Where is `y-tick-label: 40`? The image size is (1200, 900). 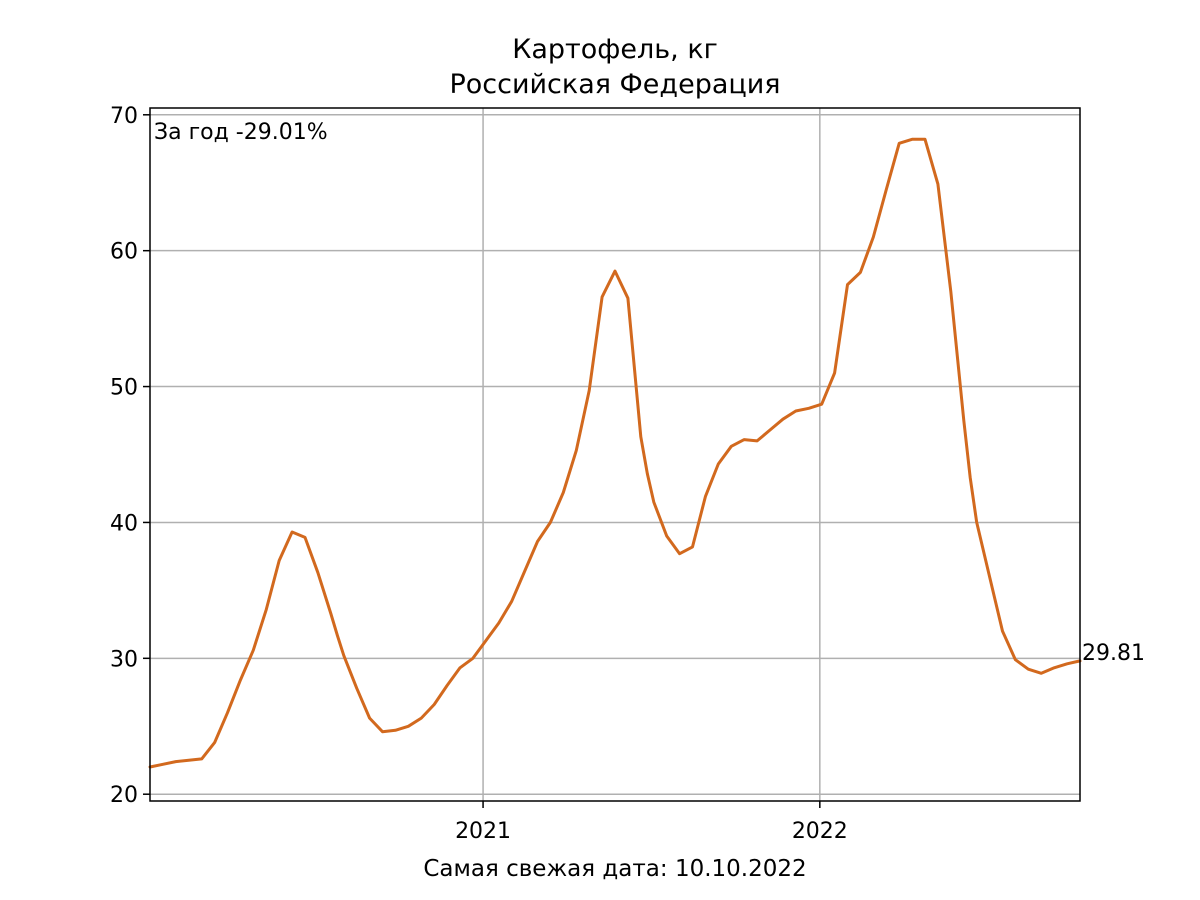
y-tick-label: 40 is located at coordinates (124, 523).